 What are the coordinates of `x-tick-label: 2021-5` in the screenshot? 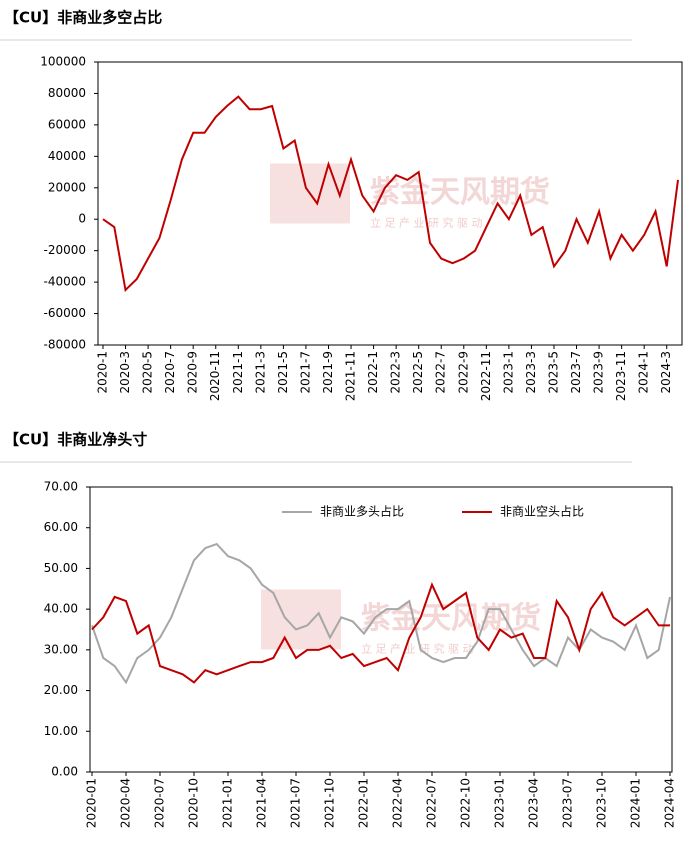 It's located at (283, 372).